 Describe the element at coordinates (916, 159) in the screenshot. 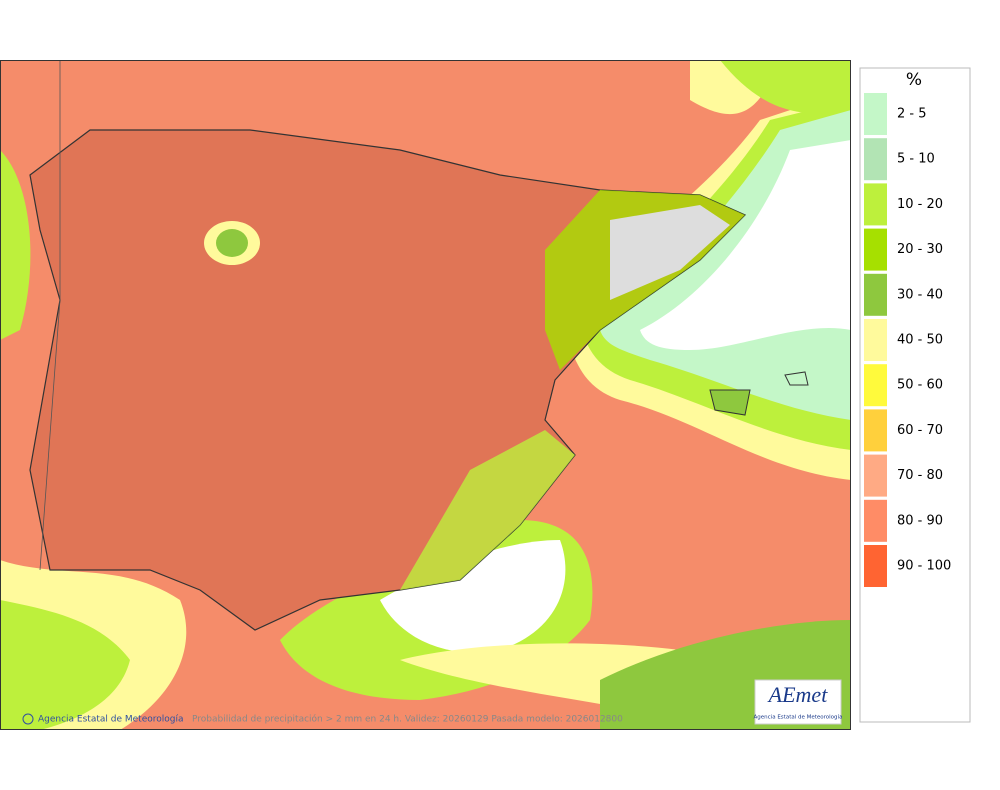

I see `legend-label: 5 - 10` at that location.